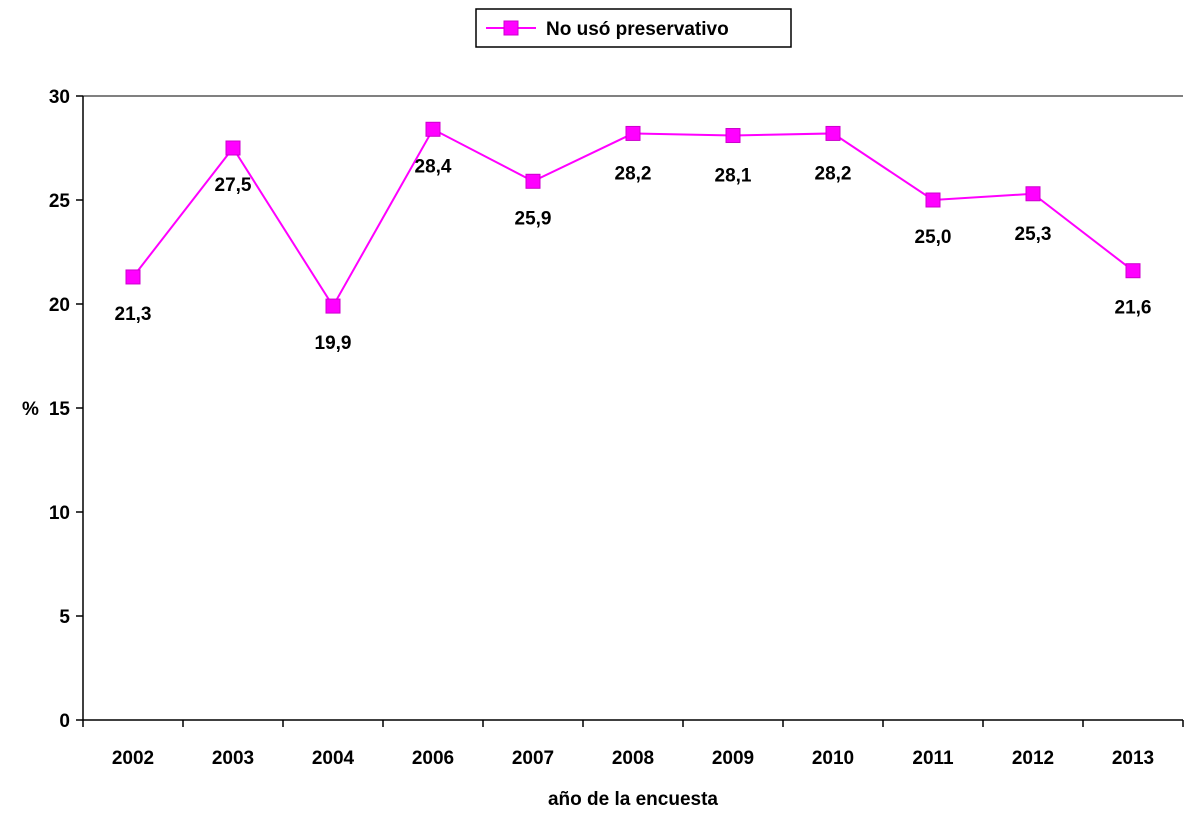 Image resolution: width=1184 pixels, height=817 pixels. I want to click on y-tick-label: 5, so click(64, 617).